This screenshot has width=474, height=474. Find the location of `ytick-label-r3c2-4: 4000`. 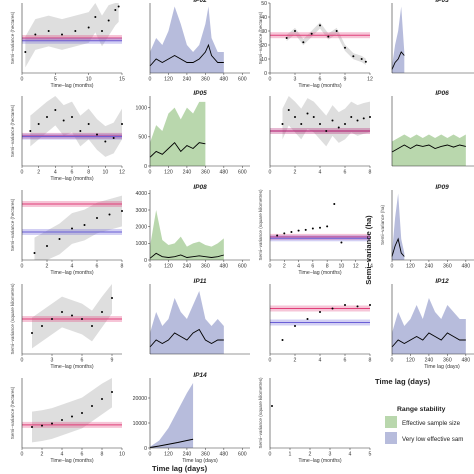

ytick-label-r3c2-4: 4000 is located at coordinates (141, 194).